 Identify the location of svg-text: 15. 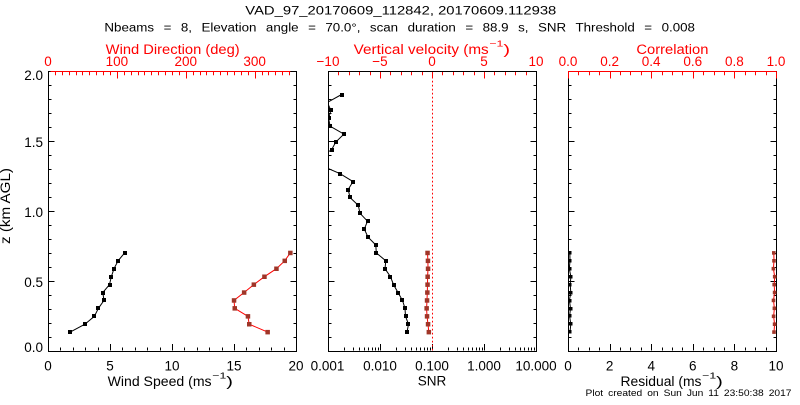
(233, 366).